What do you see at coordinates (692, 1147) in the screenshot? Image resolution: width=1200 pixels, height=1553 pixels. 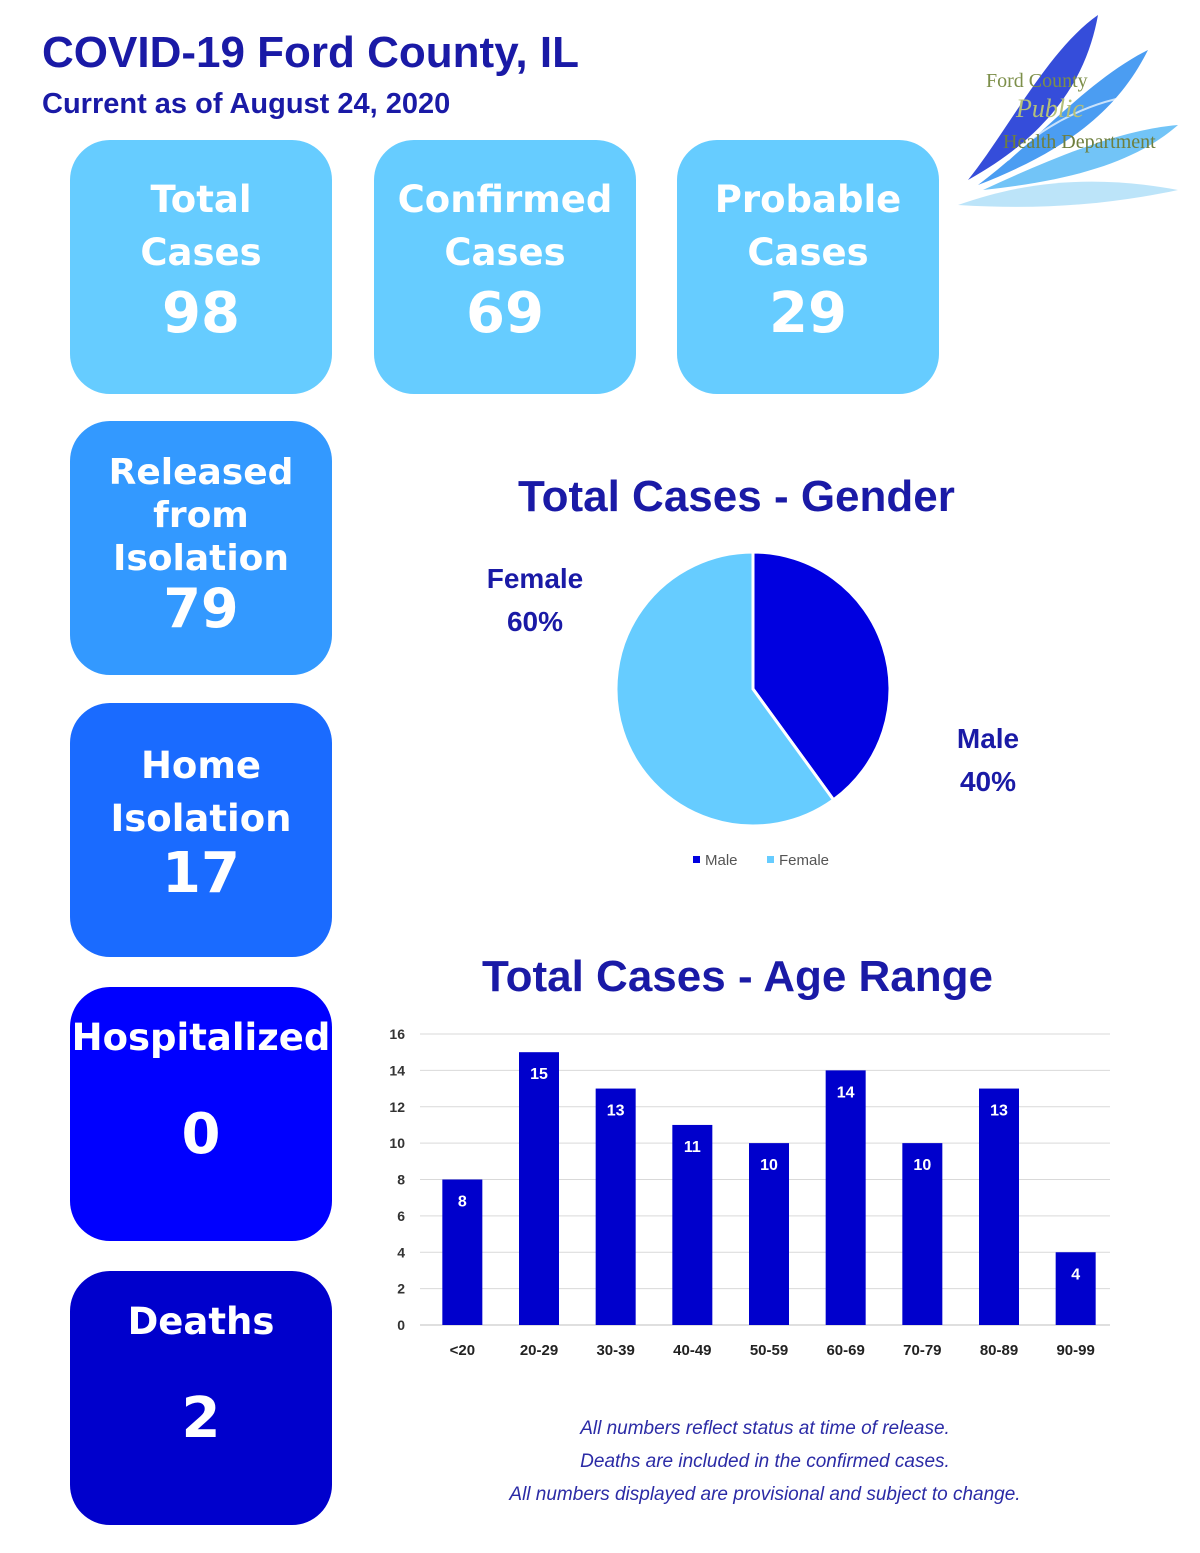 I see `bar-value-label: 11` at bounding box center [692, 1147].